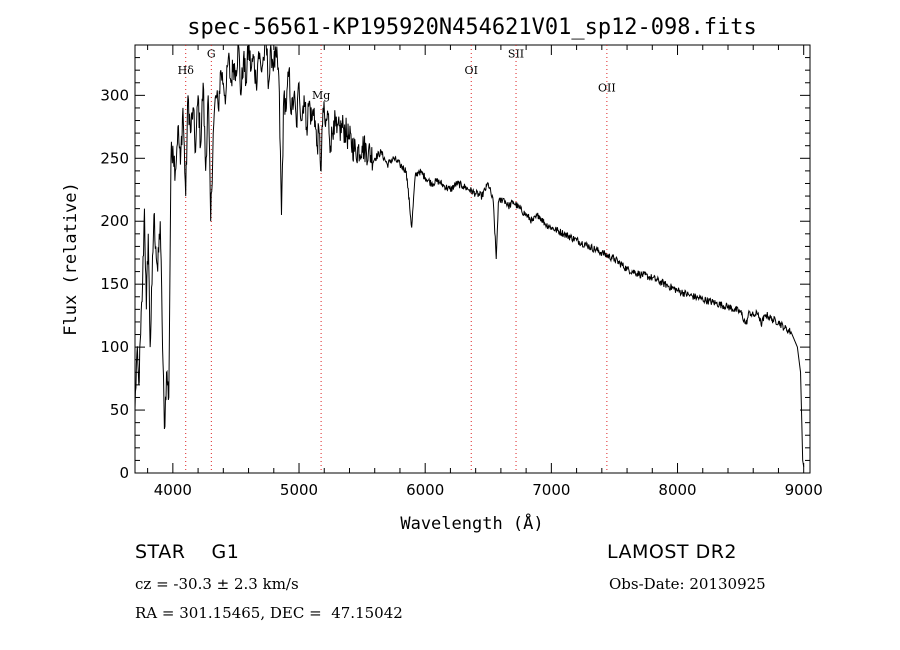  Describe the element at coordinates (114, 347) in the screenshot. I see `y-tick-label: 100` at that location.